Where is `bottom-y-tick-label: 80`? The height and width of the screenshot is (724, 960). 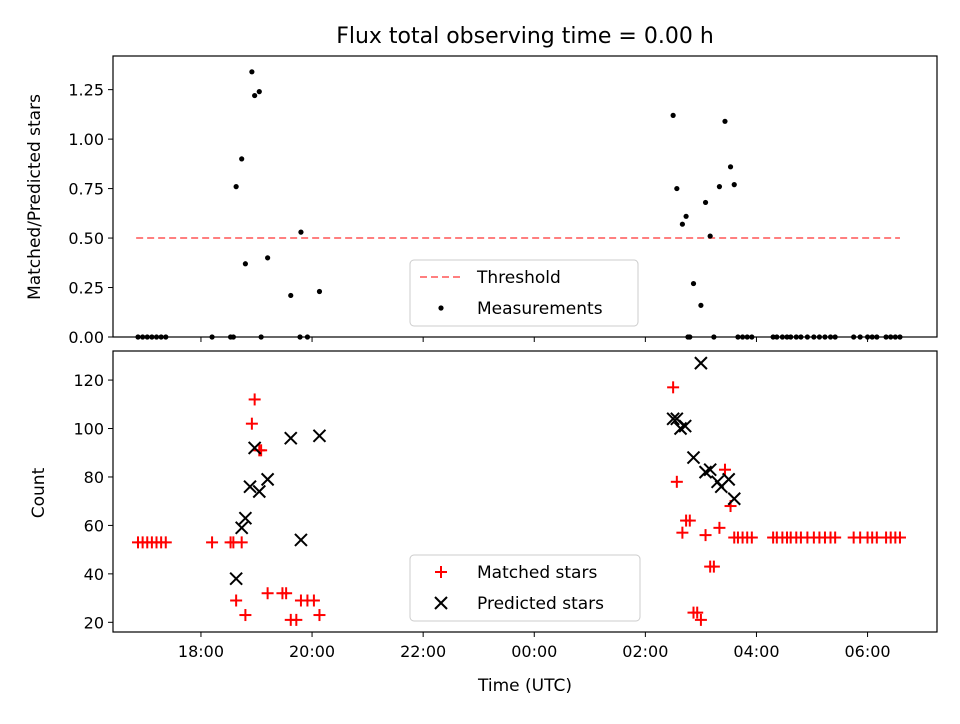 bottom-y-tick-label: 80 is located at coordinates (94, 477).